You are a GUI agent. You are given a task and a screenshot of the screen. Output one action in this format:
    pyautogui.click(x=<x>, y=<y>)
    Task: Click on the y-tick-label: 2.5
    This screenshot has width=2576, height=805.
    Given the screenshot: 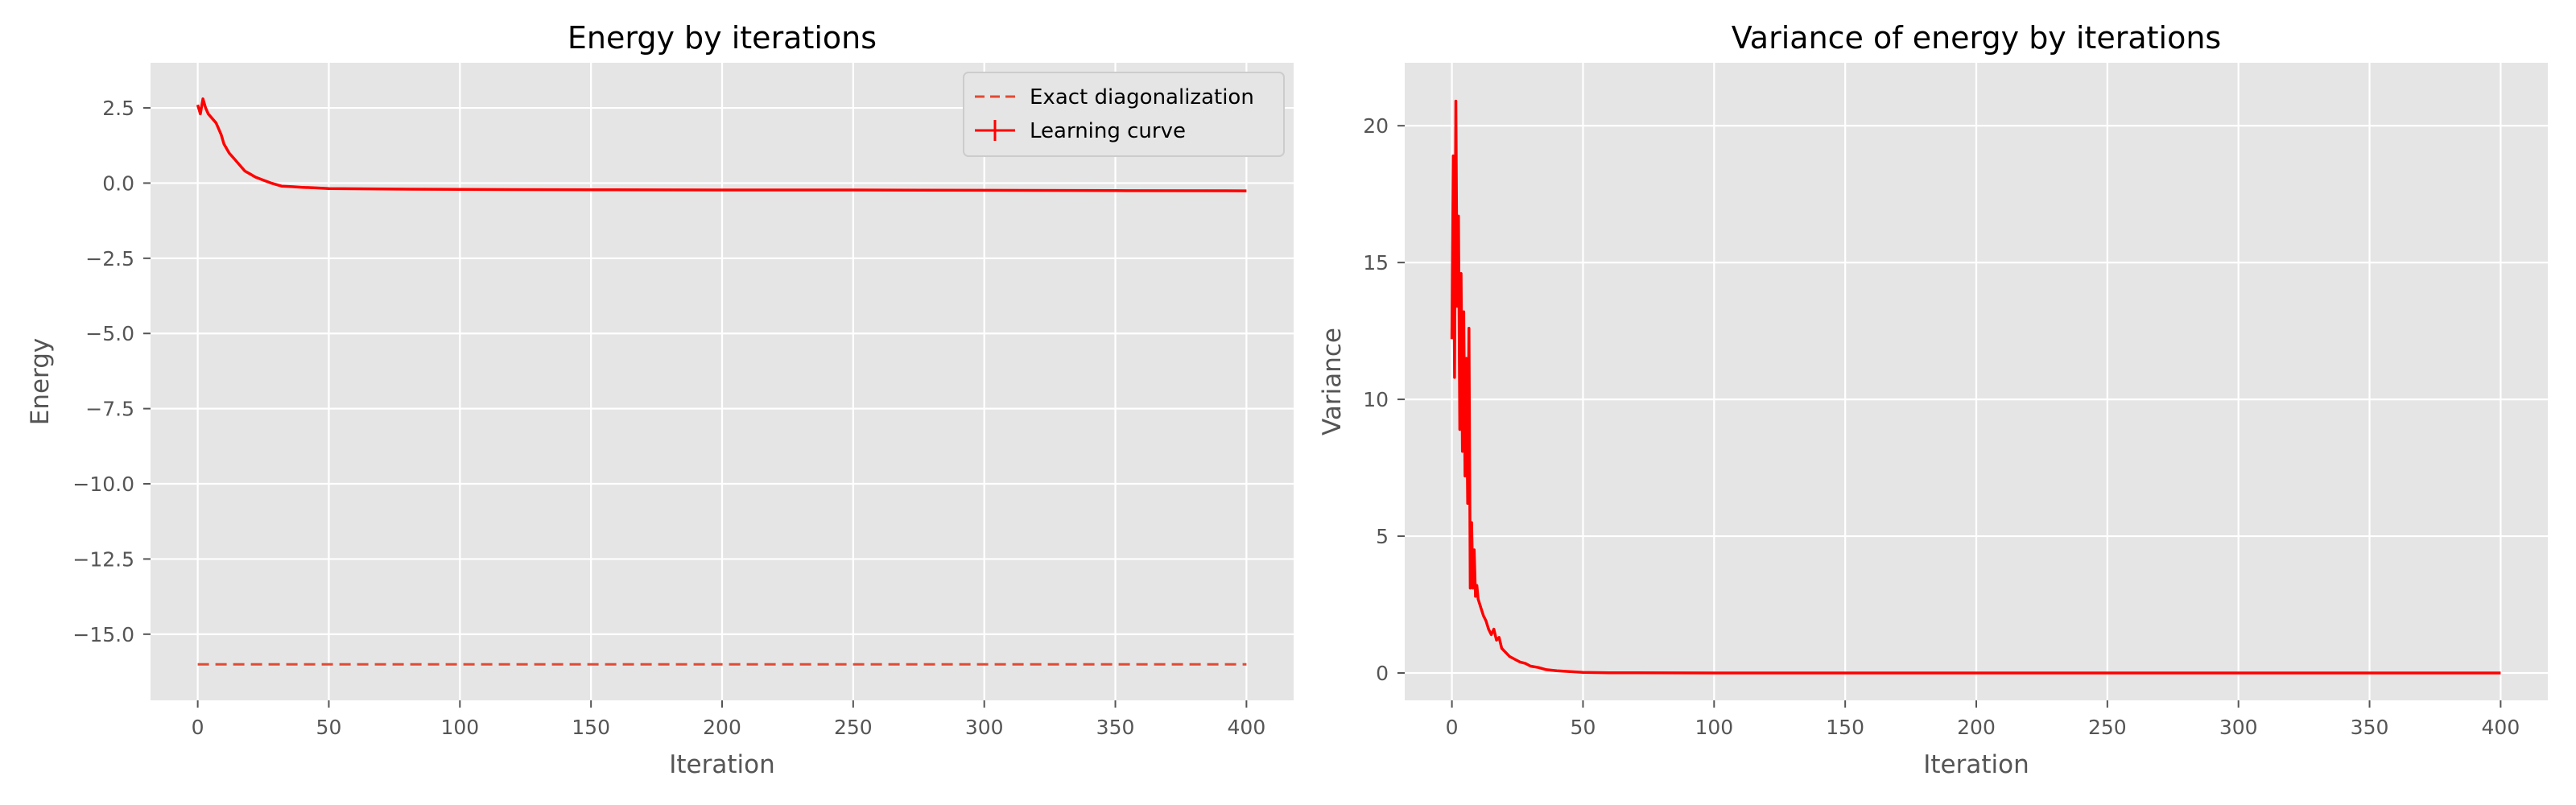 What is the action you would take?
    pyautogui.click(x=118, y=108)
    